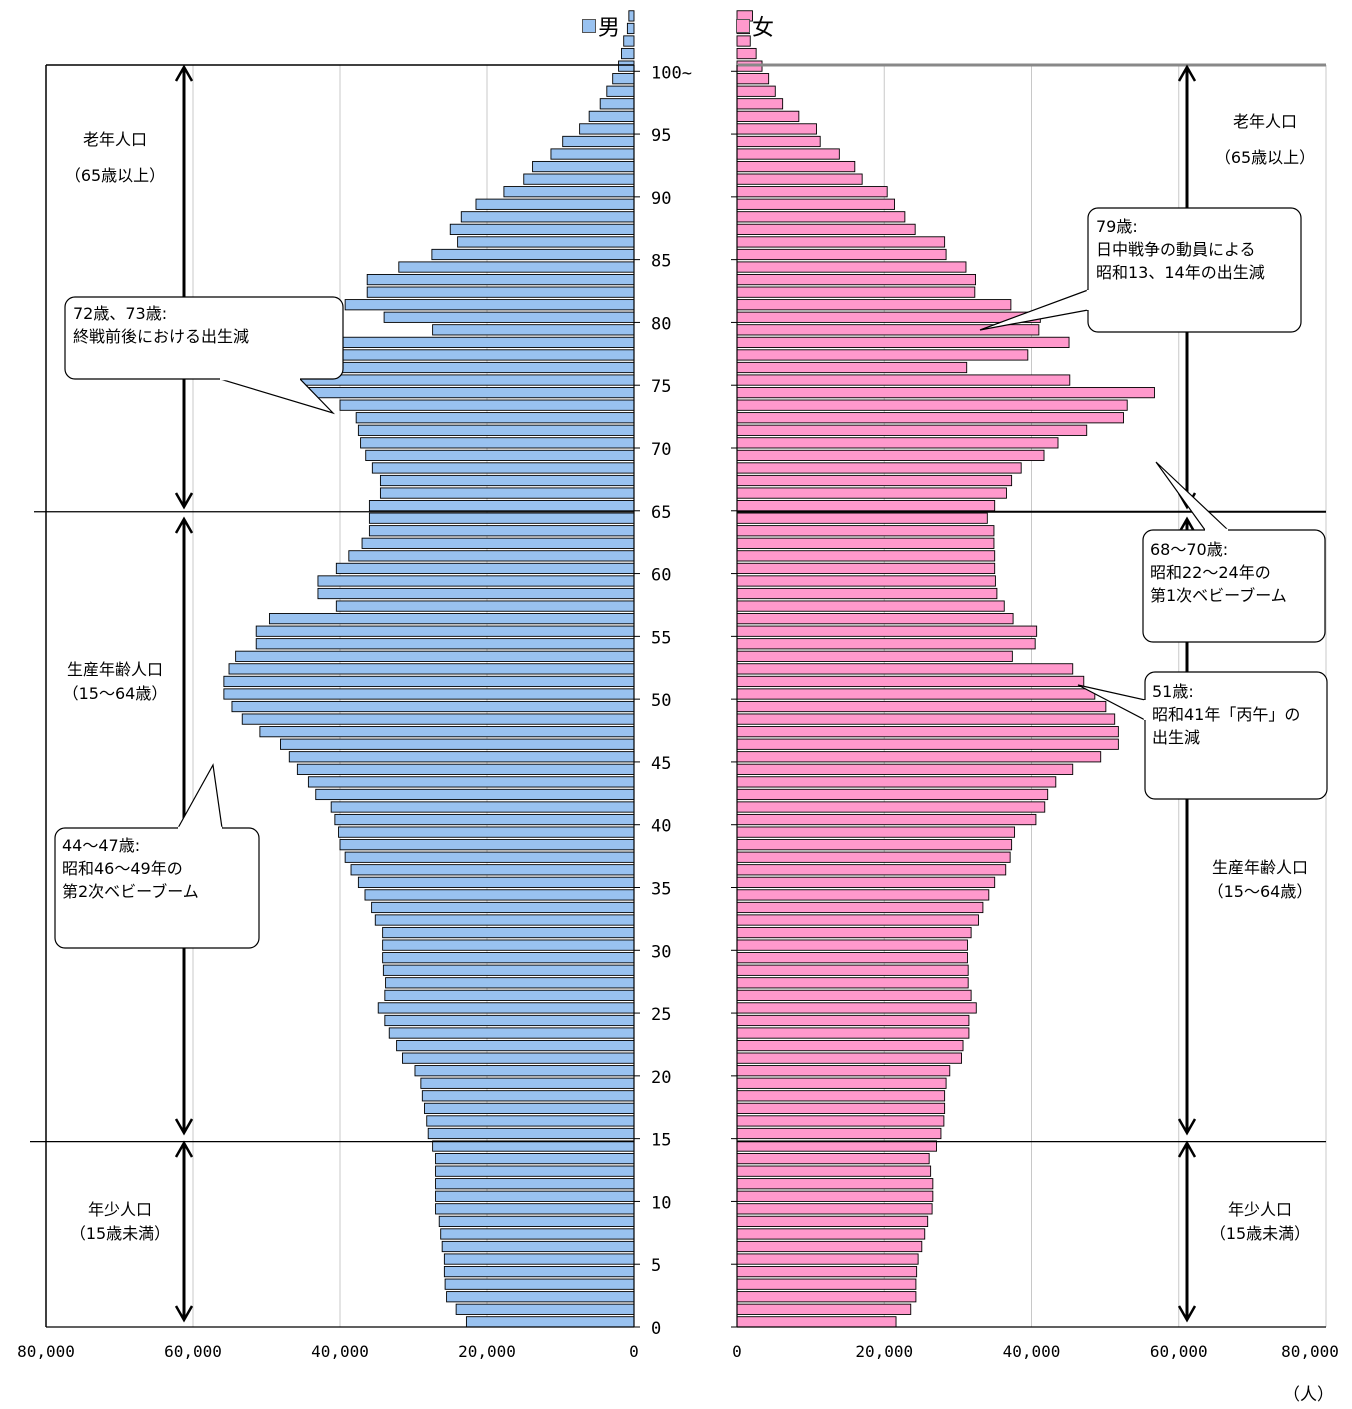  What do you see at coordinates (1210, 572) in the screenshot?
I see `annotation-68-70-line1: 昭和22～24年の` at bounding box center [1210, 572].